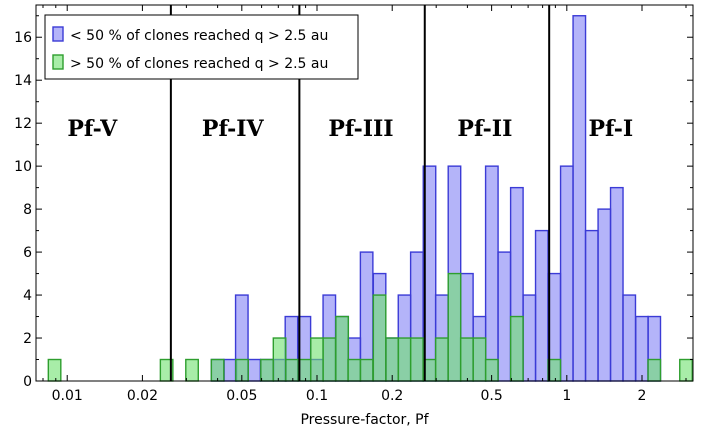 This screenshot has height=431, width=710. What do you see at coordinates (360, 129) in the screenshot?
I see `region-label: Pf-III` at bounding box center [360, 129].